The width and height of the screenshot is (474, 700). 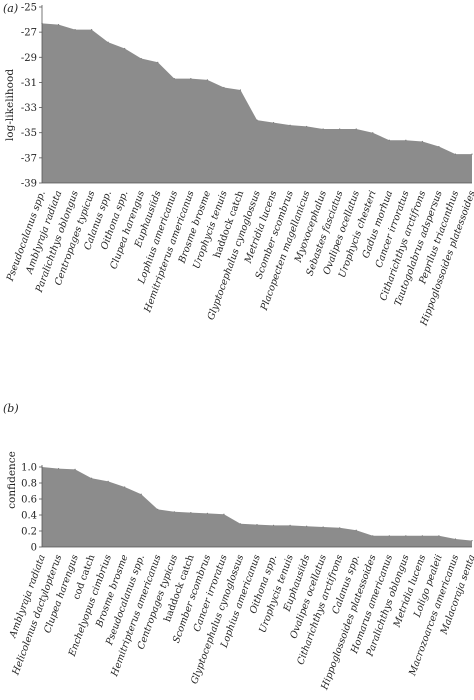 I want to click on panel-a-y-axis-label: log-likelihood, so click(x=10, y=105).